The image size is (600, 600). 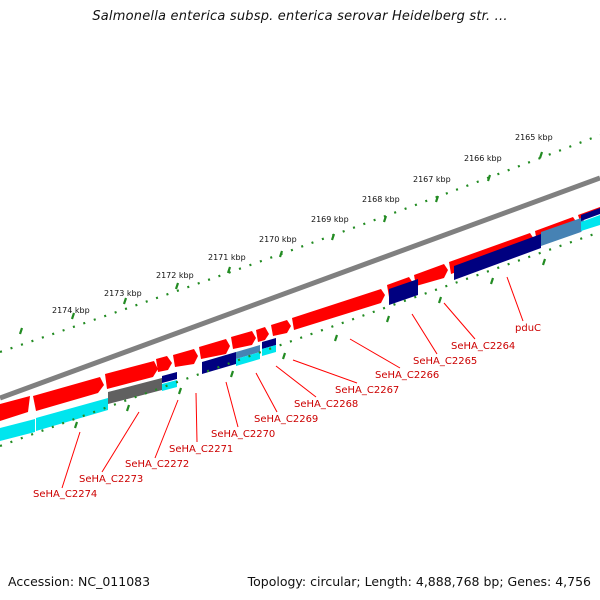 What do you see at coordinates (367, 390) in the screenshot?
I see `gene-label: SeHA_C2267` at bounding box center [367, 390].